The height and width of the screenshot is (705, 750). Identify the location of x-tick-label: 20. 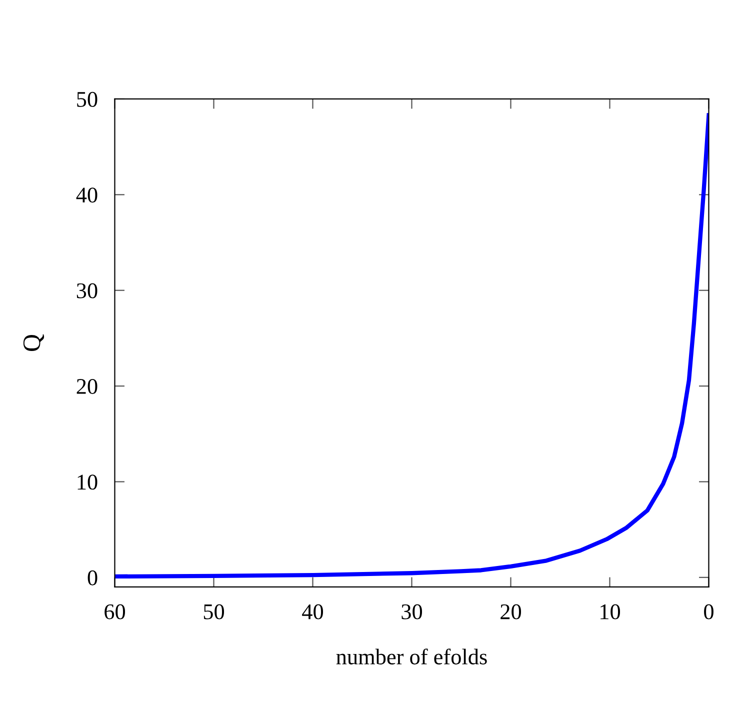
(511, 612).